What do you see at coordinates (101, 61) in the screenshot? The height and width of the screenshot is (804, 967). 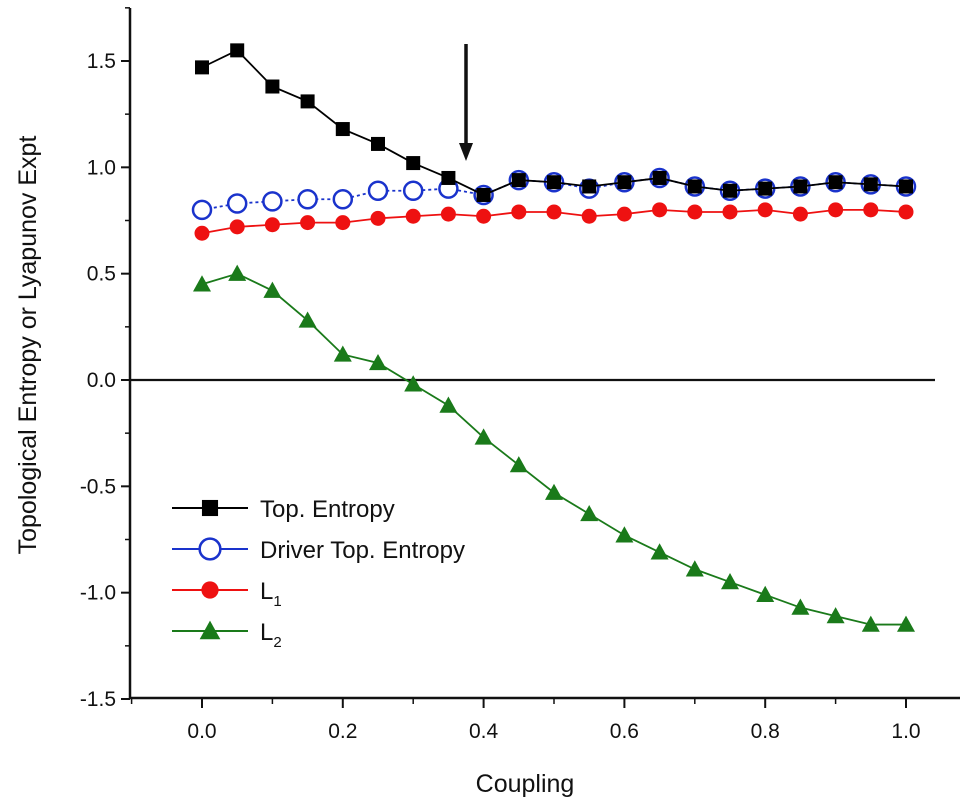 I see `y-tick-label: 1.5` at bounding box center [101, 61].